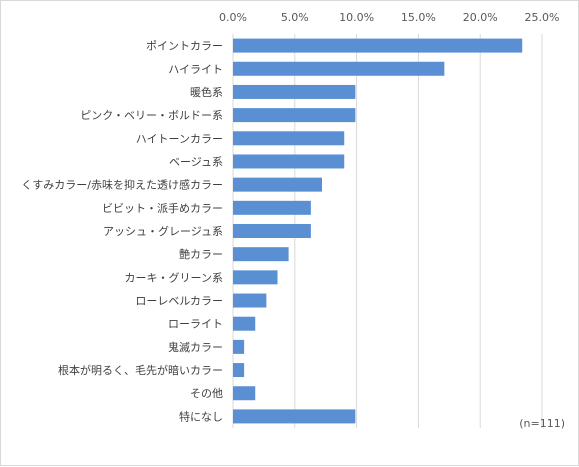 Image resolution: width=579 pixels, height=467 pixels. I want to click on category-label: アッシュ・グレージュ系, so click(163, 231).